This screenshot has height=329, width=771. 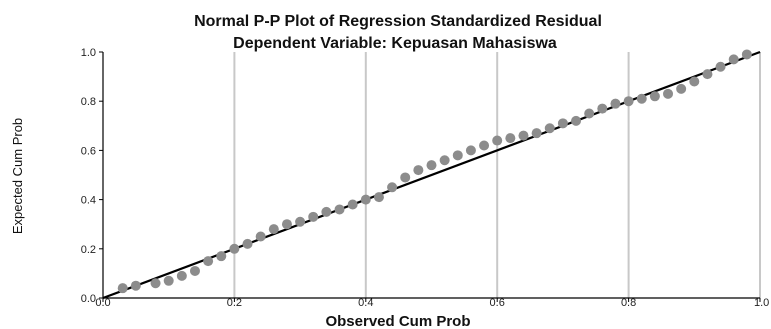 I want to click on x-tick-label: 0.0, so click(x=102, y=303).